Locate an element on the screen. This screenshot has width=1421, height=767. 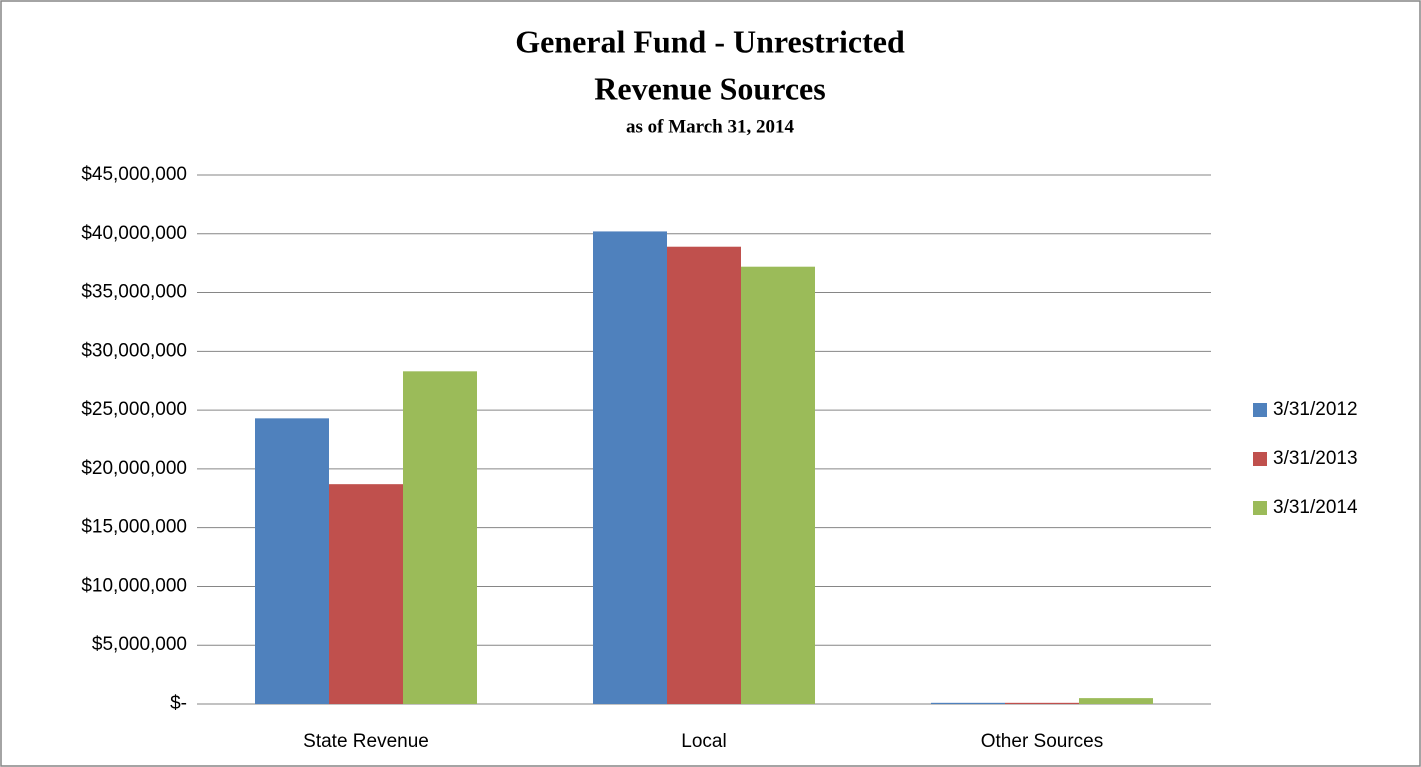
legend-label: 3/31/2013 is located at coordinates (1315, 458).